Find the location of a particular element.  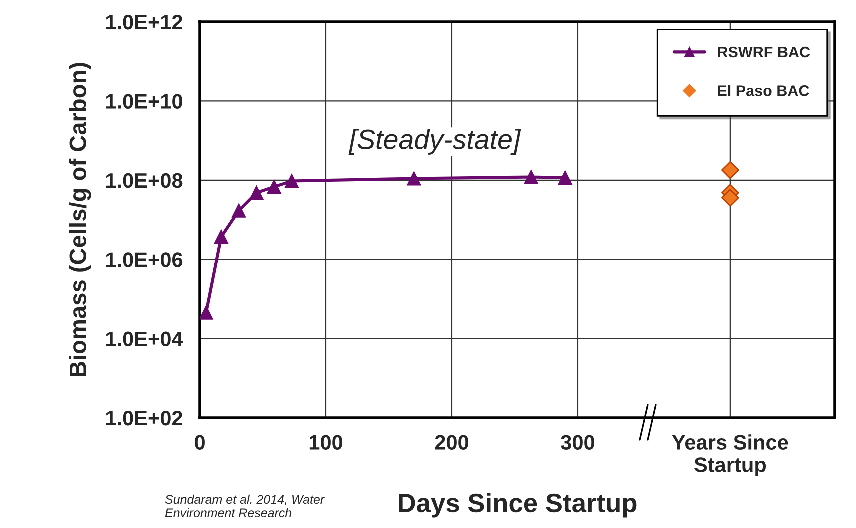

x-tick-label: 200 is located at coordinates (452, 442).